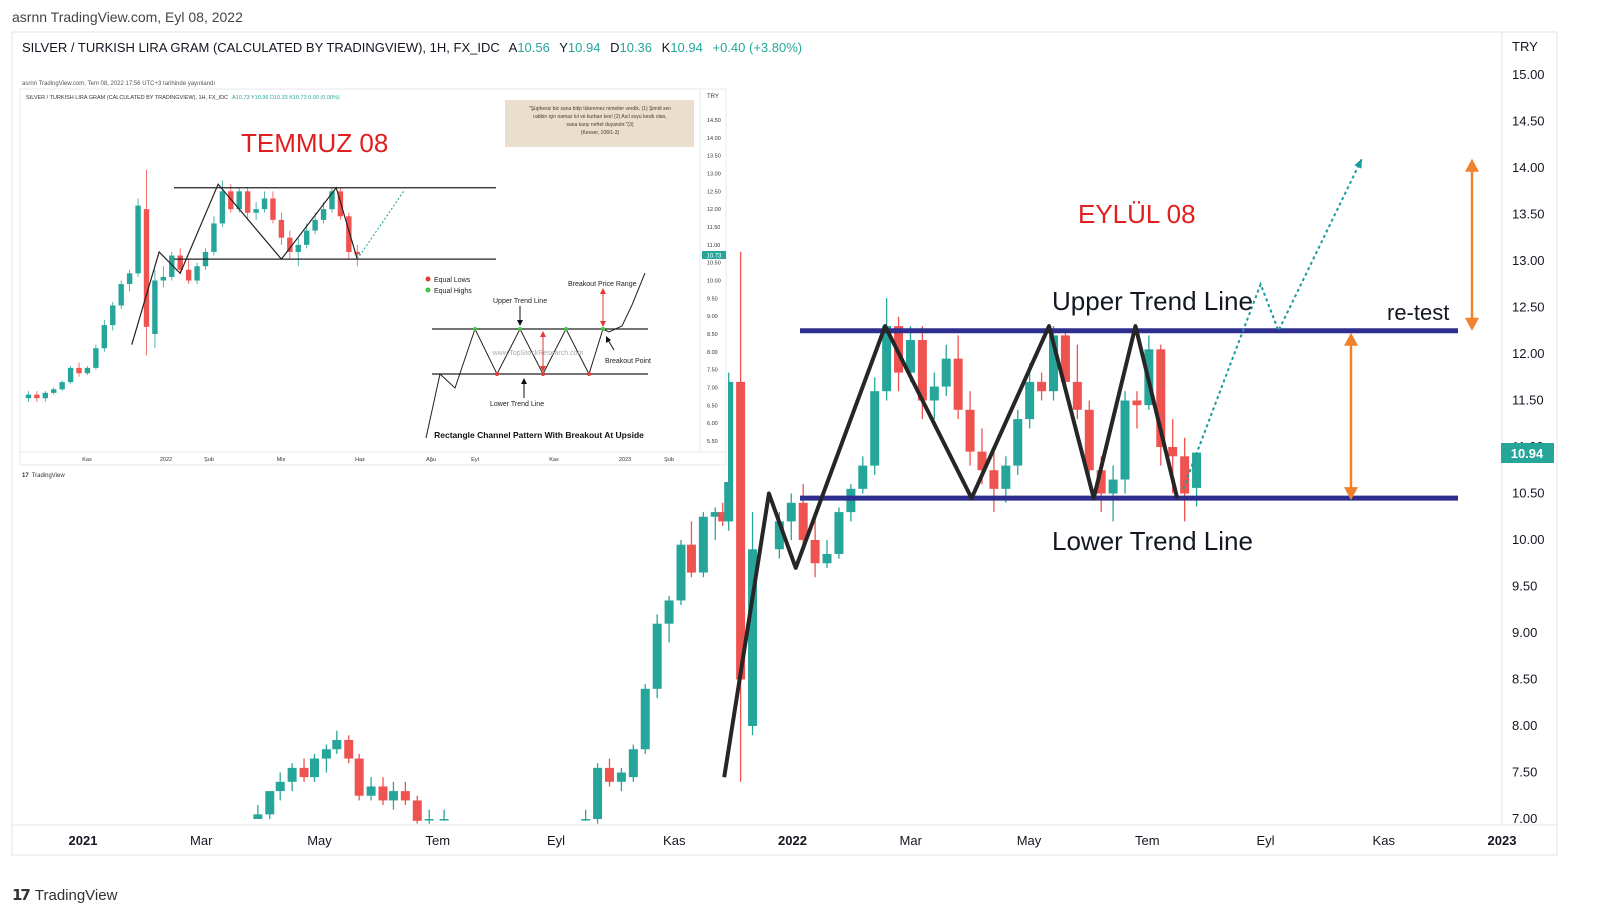 This screenshot has height=913, width=1600. Describe the element at coordinates (543, 369) in the screenshot. I see `range-arrow-head-down` at that location.